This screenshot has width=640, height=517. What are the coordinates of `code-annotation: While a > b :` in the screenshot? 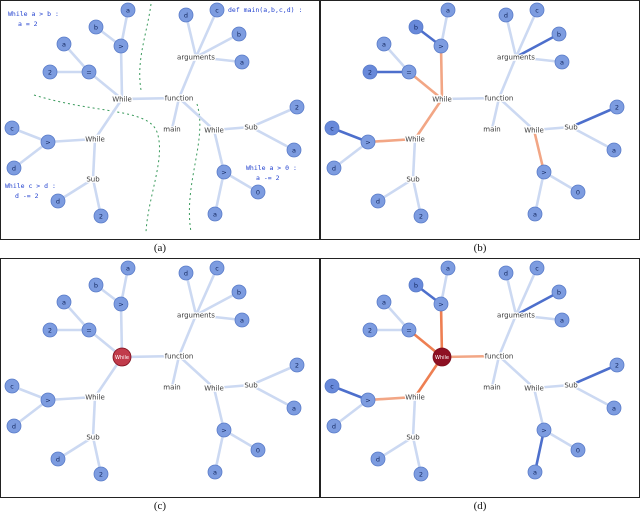 It's located at (33, 14).